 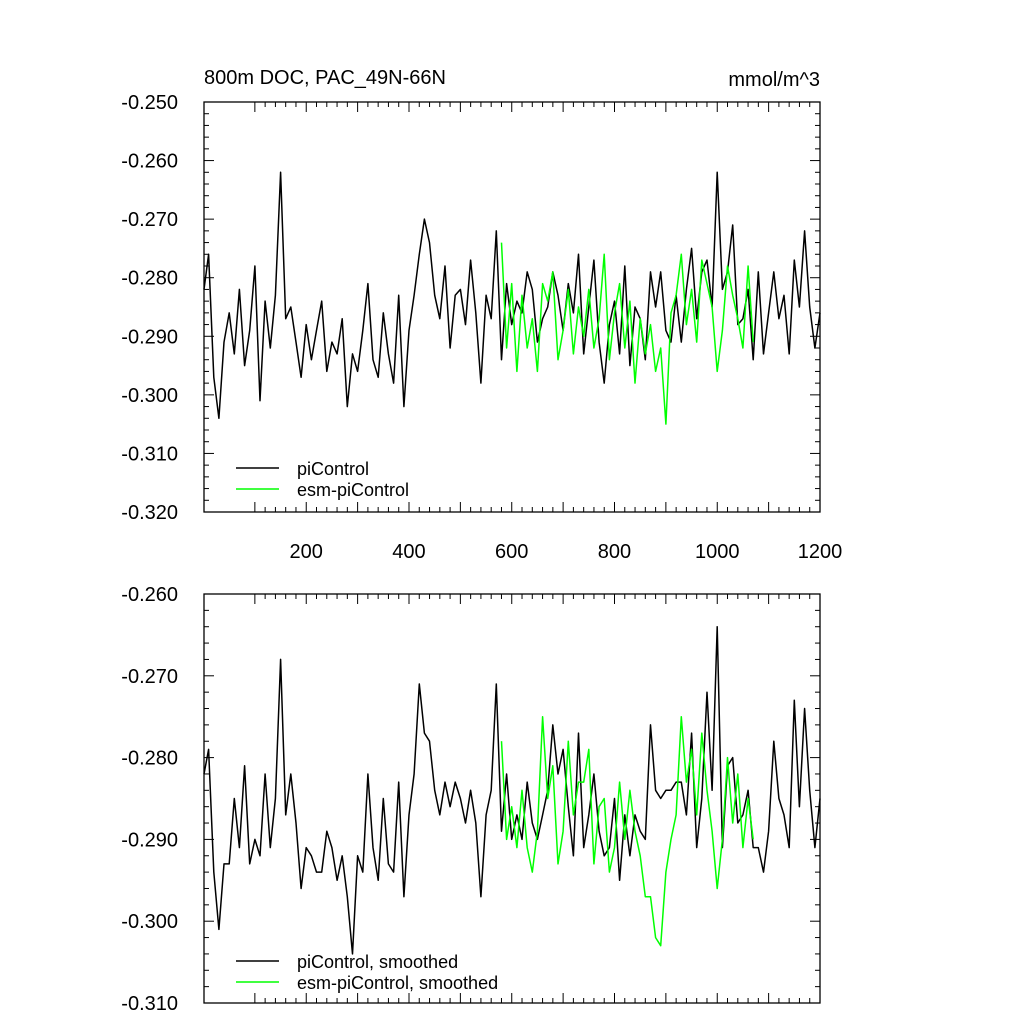 I want to click on x-tick-label: 600, so click(x=511, y=552).